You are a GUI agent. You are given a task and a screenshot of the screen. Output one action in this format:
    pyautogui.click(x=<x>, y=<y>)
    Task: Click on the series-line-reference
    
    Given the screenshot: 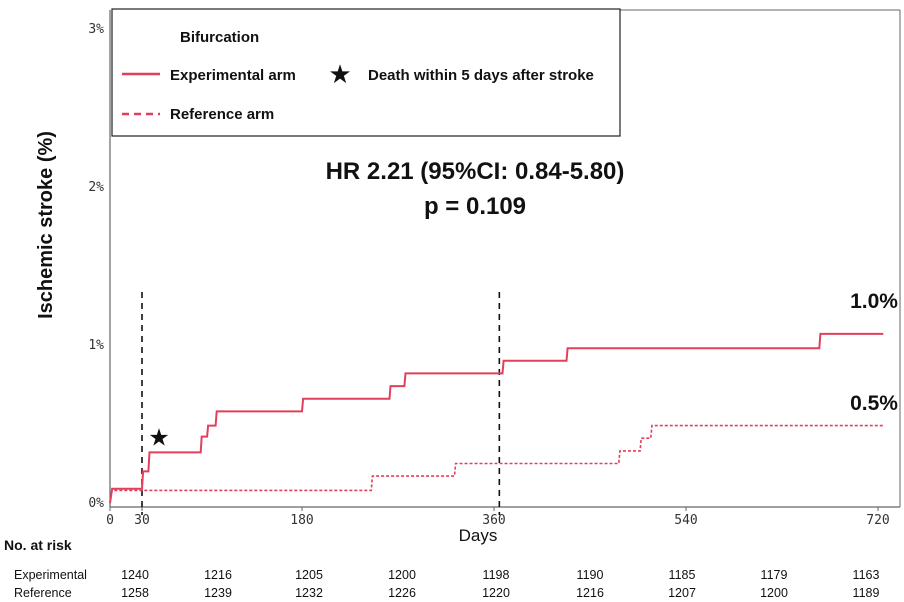 What is the action you would take?
    pyautogui.click(x=496, y=464)
    